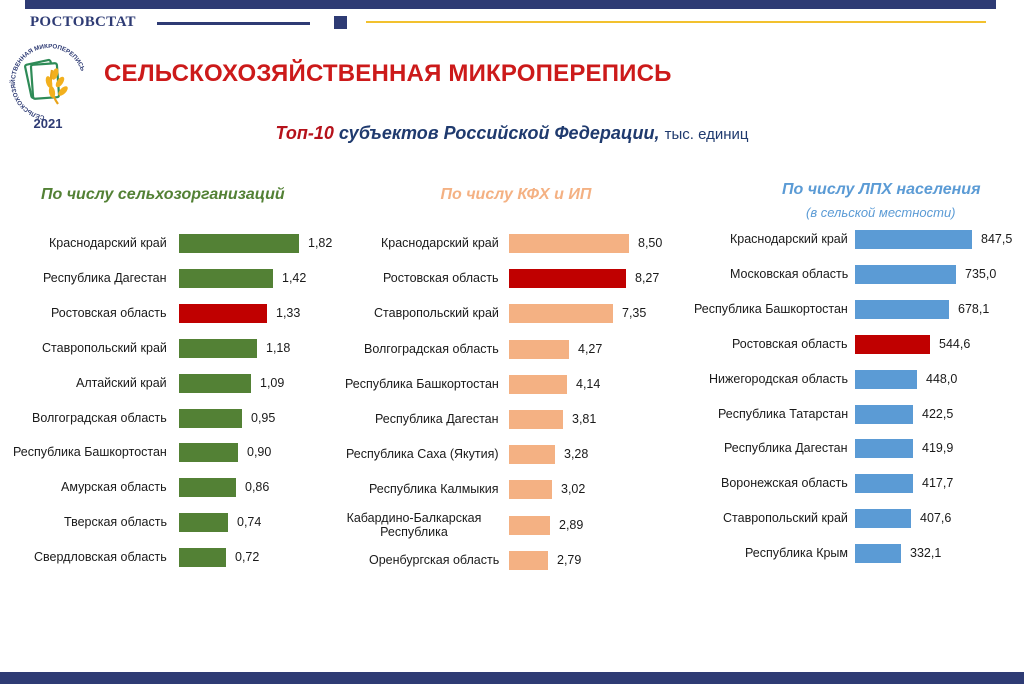 The width and height of the screenshot is (1024, 684). Describe the element at coordinates (304, 133) in the screenshot. I see `subtitle-top10: Топ-10` at that location.